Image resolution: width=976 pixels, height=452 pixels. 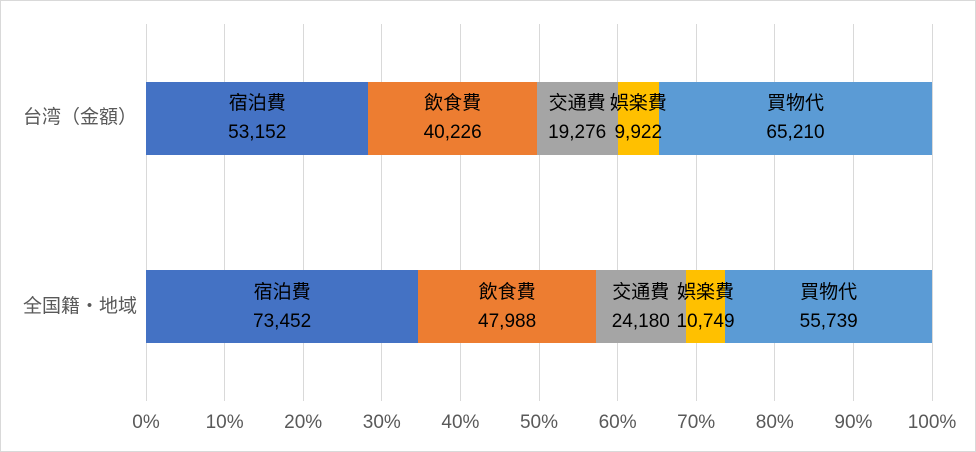 I want to click on data-label: 宿泊費 73,452, so click(x=282, y=307).